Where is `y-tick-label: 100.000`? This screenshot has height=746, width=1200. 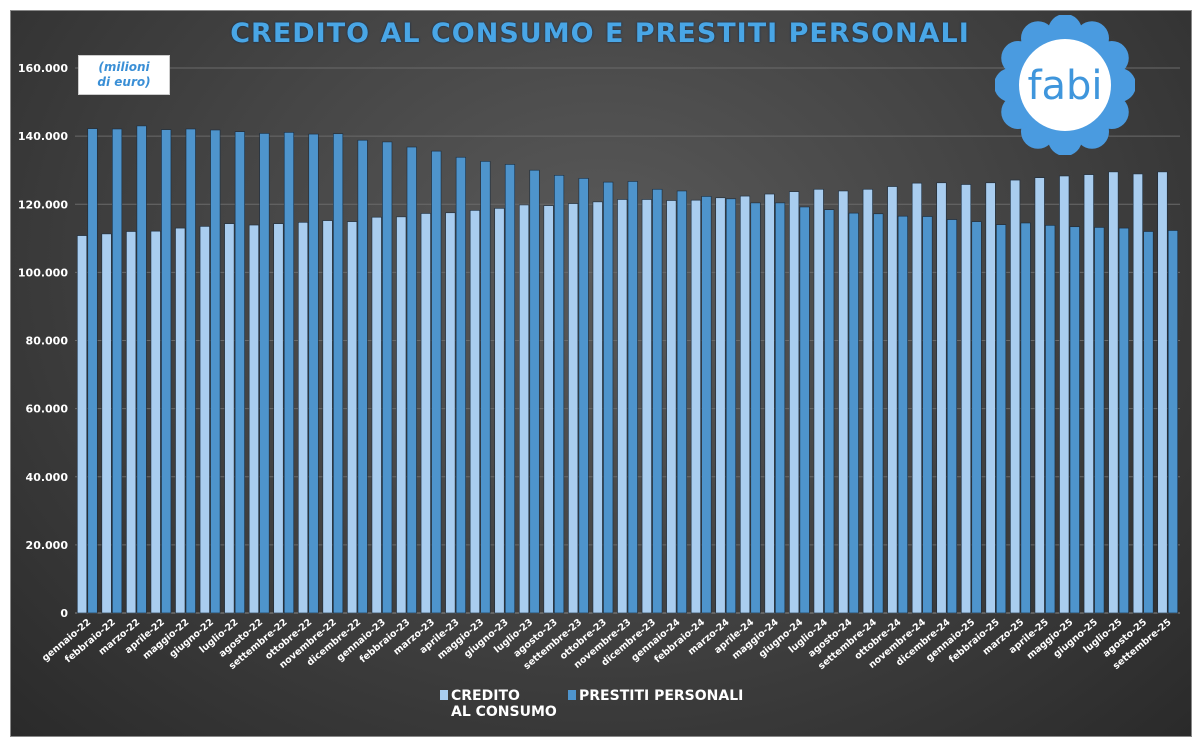 y-tick-label: 100.000 is located at coordinates (43, 272).